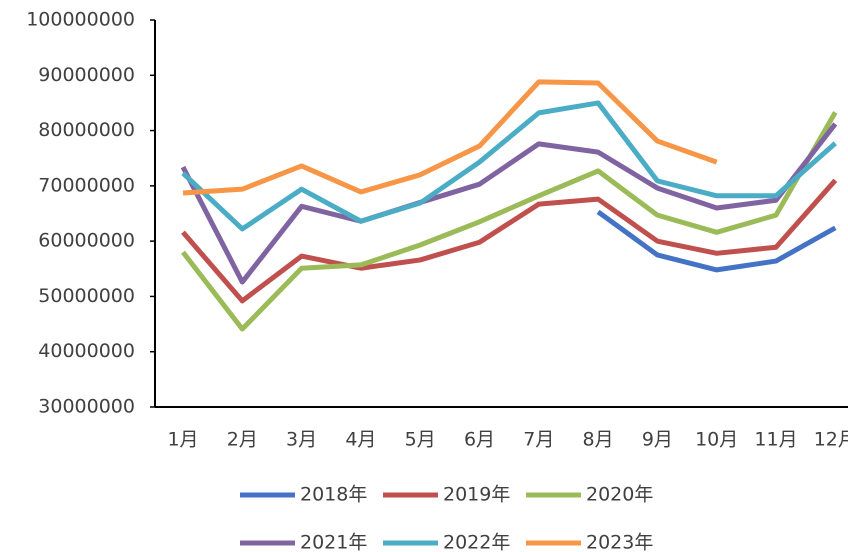 The width and height of the screenshot is (848, 552). What do you see at coordinates (619, 495) in the screenshot?
I see `legend-label: 2020年` at bounding box center [619, 495].